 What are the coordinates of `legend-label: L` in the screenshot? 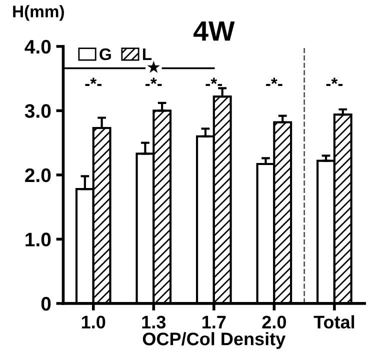 It's located at (147, 54).